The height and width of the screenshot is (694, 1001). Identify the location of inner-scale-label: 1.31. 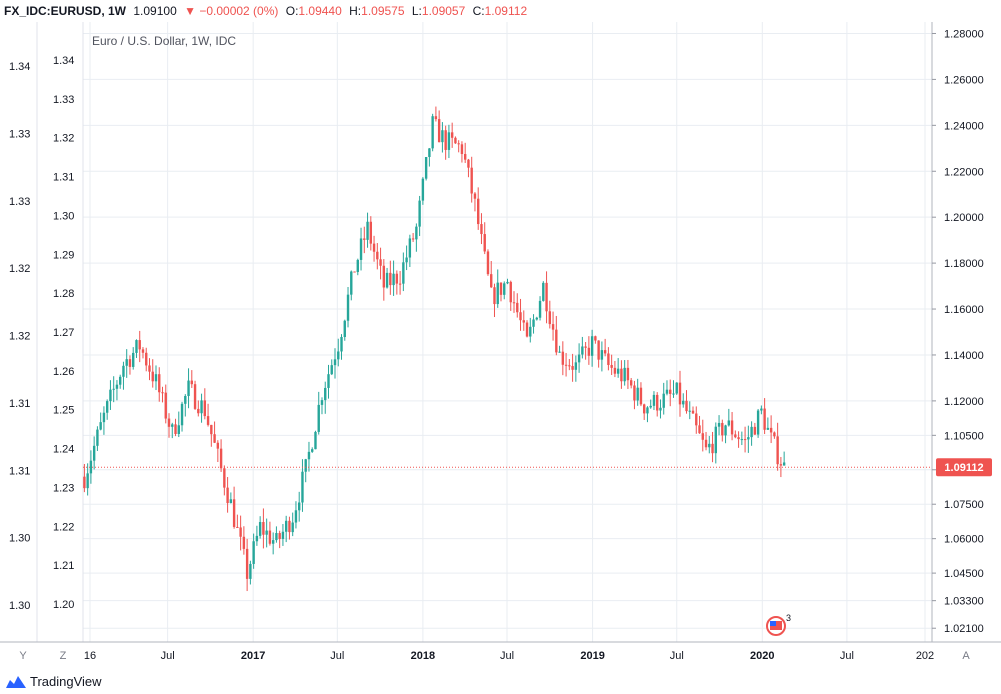
(63, 178).